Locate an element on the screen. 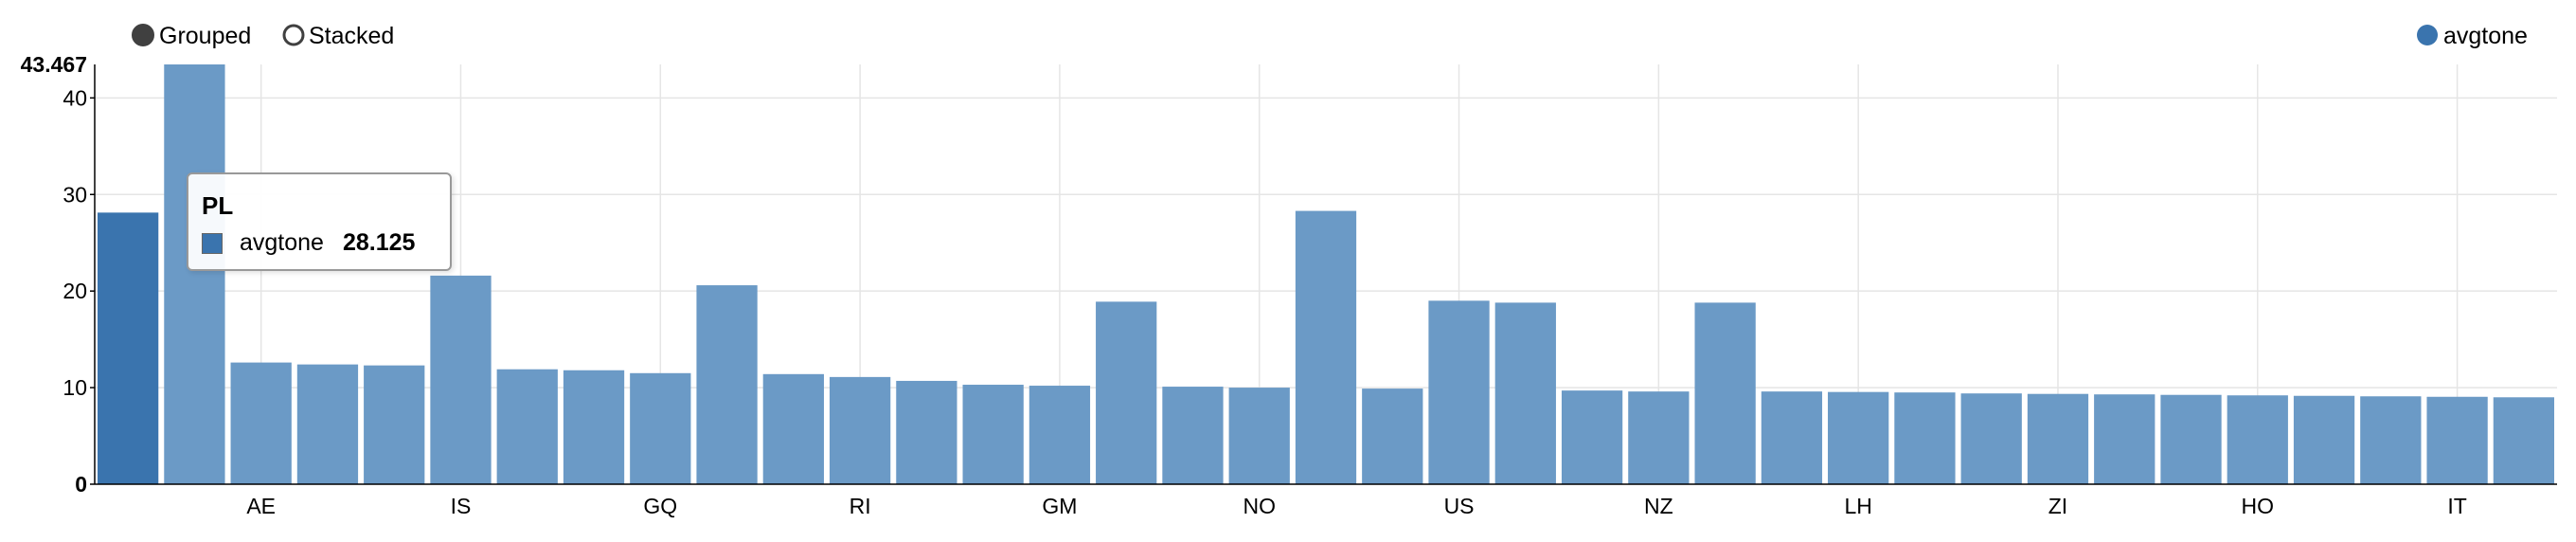 Image resolution: width=2576 pixels, height=542 pixels. x-tick-label: RI is located at coordinates (860, 506).